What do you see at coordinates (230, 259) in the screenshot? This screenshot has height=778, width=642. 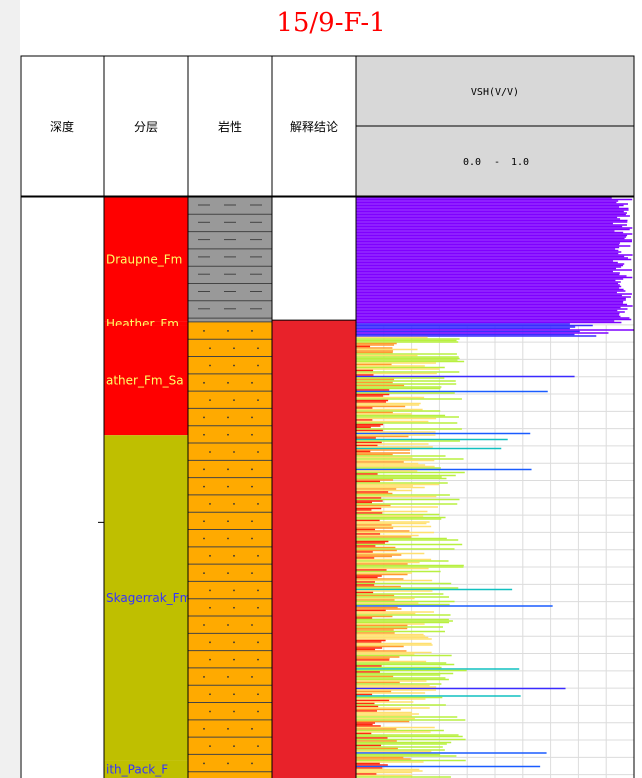 I see `lithology-shale` at bounding box center [230, 259].